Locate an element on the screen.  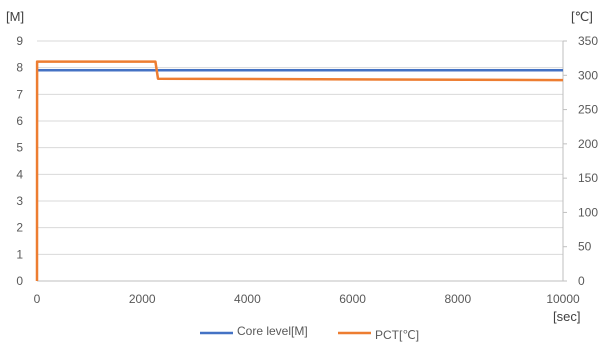
x-tick-label: 2000 is located at coordinates (142, 299).